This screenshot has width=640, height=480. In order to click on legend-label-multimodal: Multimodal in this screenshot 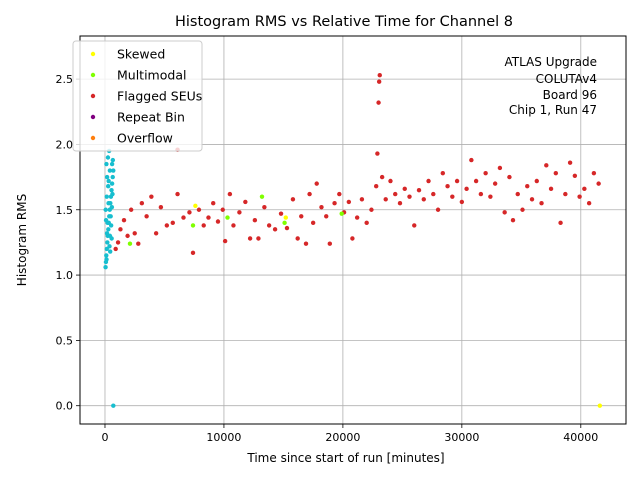, I will do `click(151, 75)`.